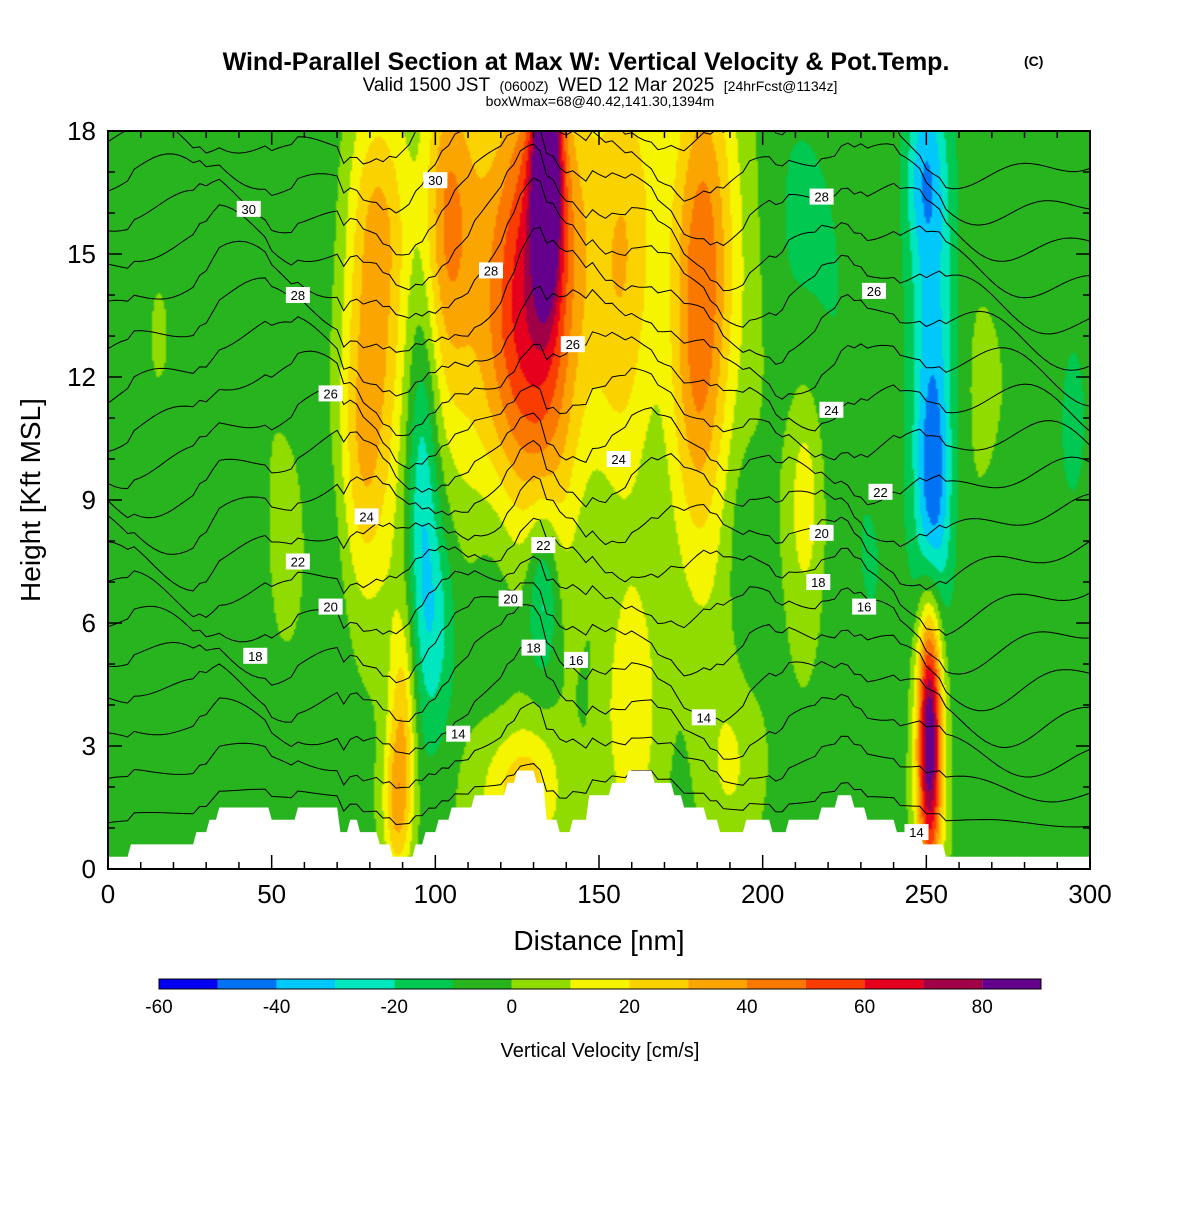 The image size is (1200, 1205). Describe the element at coordinates (1089, 894) in the screenshot. I see `x-tick-label: 300` at that location.